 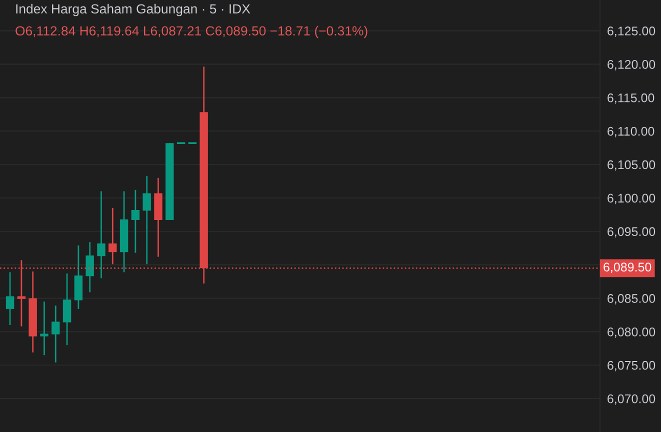 I want to click on y-tick-label: 6,070.00, so click(x=632, y=399).